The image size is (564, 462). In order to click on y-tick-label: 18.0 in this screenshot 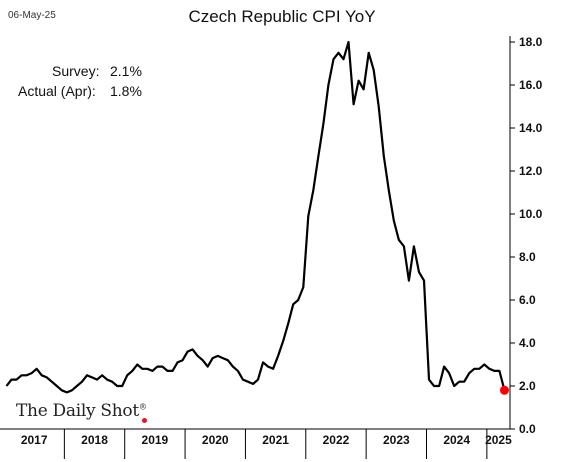, I will do `click(531, 42)`.